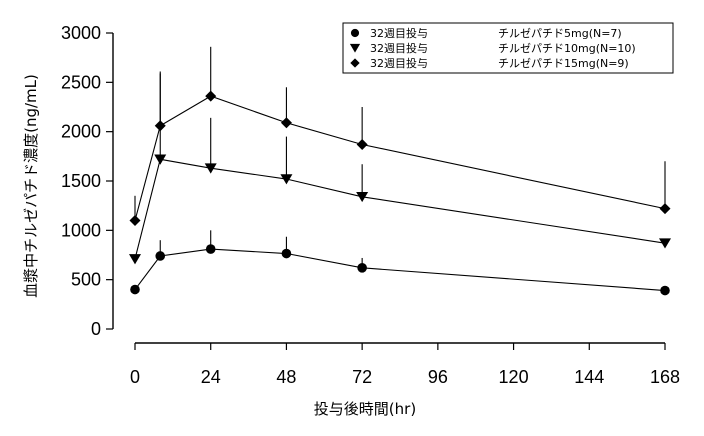 The height and width of the screenshot is (436, 704). What do you see at coordinates (81, 181) in the screenshot?
I see `y-tick-label: 1500` at bounding box center [81, 181].